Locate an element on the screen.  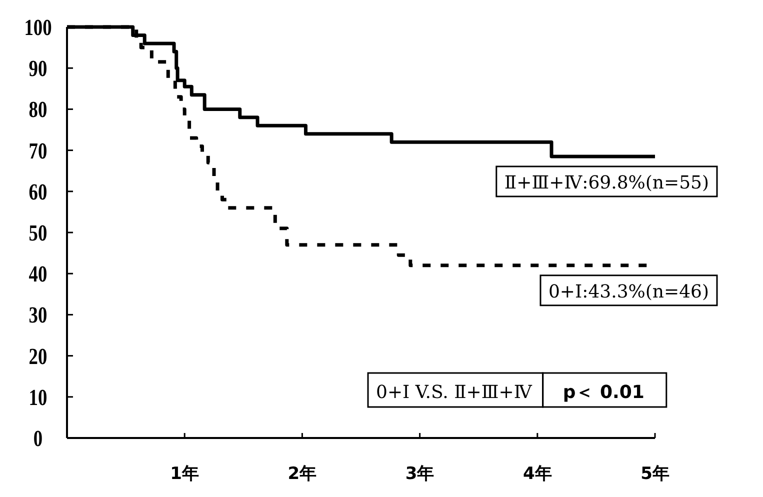
series-label: Ⅱ+Ⅲ+Ⅳ:69.8%(n=55) is located at coordinates (606, 183).